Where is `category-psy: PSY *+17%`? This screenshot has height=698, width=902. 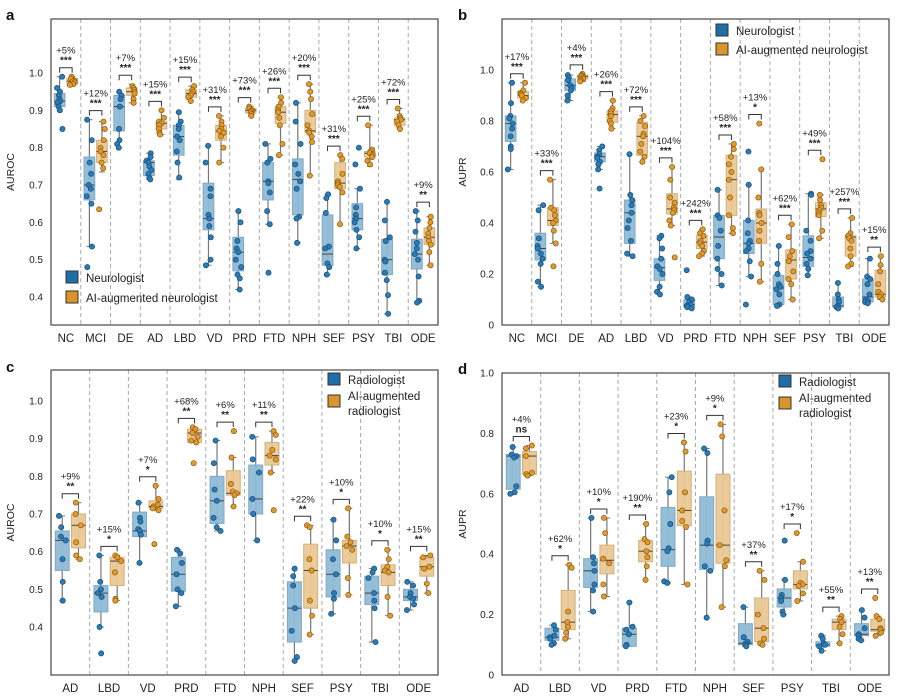 category-psy: PSY *+17% is located at coordinates (792, 598).